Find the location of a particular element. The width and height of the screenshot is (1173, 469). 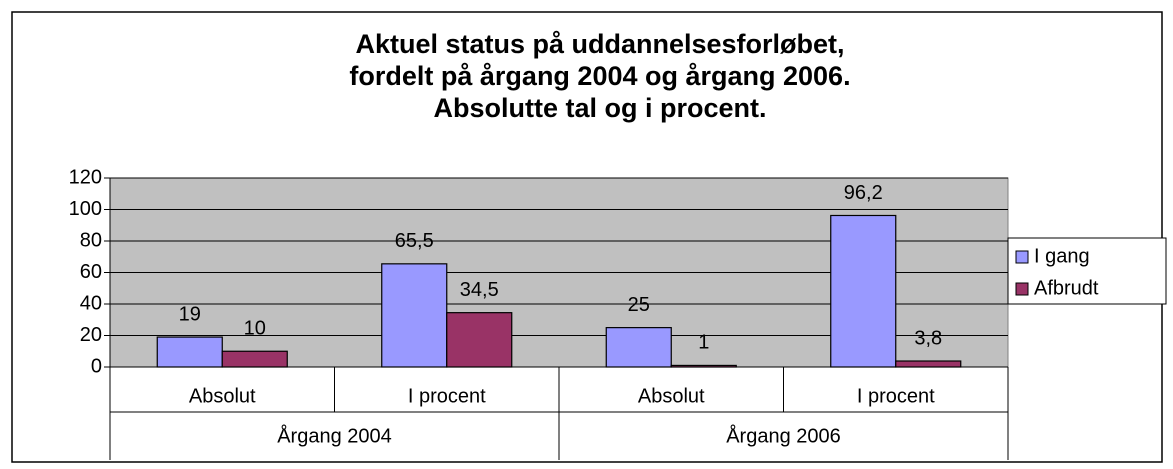

y-tick-label: 20 is located at coordinates (91, 335).